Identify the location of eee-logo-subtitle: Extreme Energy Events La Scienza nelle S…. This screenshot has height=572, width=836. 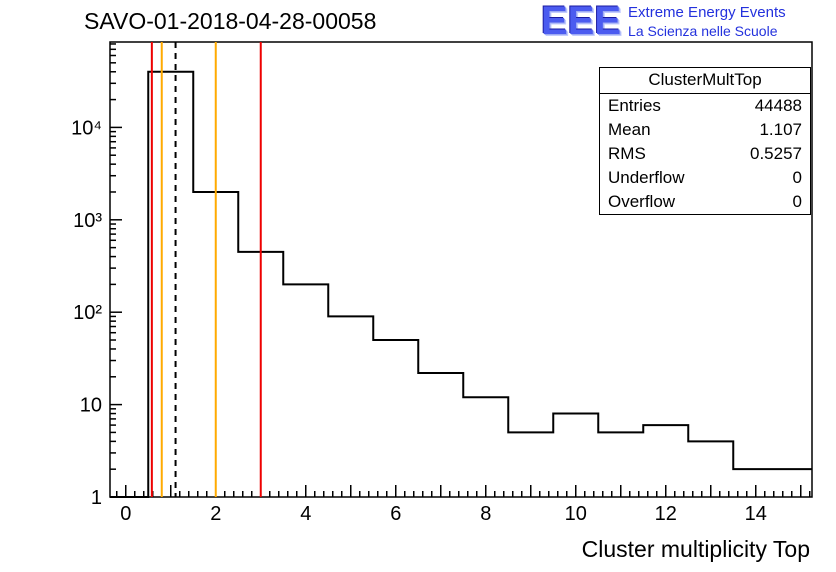
(707, 21).